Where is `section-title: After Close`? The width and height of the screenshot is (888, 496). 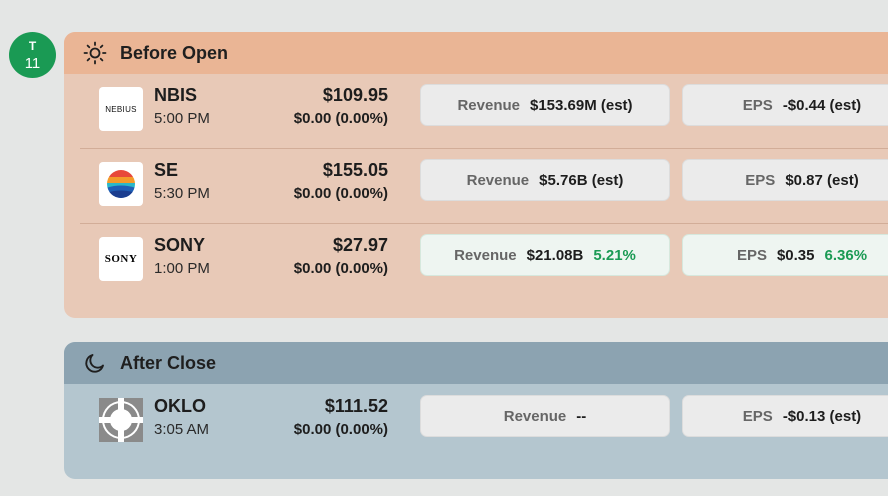
section-title: After Close is located at coordinates (168, 362).